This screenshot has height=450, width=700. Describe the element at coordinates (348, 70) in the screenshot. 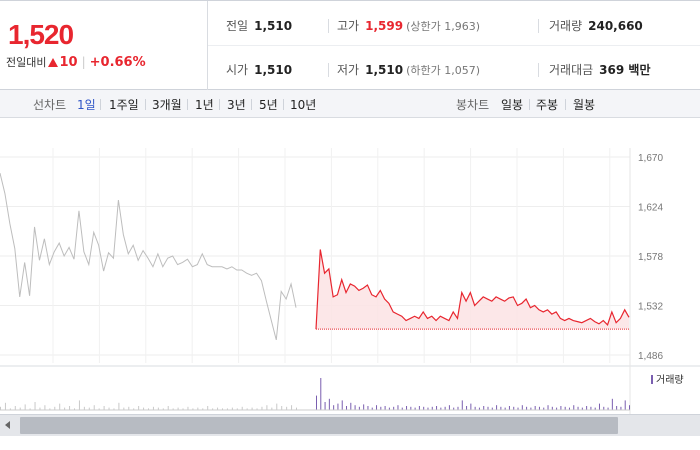

I see `low-label: 저가` at that location.